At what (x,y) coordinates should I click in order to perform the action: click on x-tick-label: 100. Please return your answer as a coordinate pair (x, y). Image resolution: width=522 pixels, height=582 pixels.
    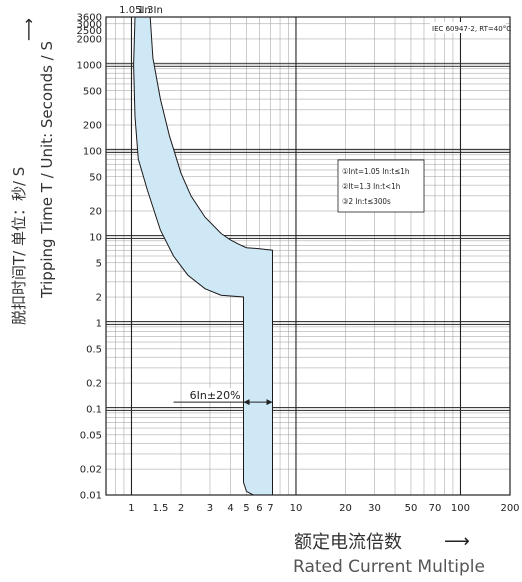
    Looking at the image, I should click on (460, 508).